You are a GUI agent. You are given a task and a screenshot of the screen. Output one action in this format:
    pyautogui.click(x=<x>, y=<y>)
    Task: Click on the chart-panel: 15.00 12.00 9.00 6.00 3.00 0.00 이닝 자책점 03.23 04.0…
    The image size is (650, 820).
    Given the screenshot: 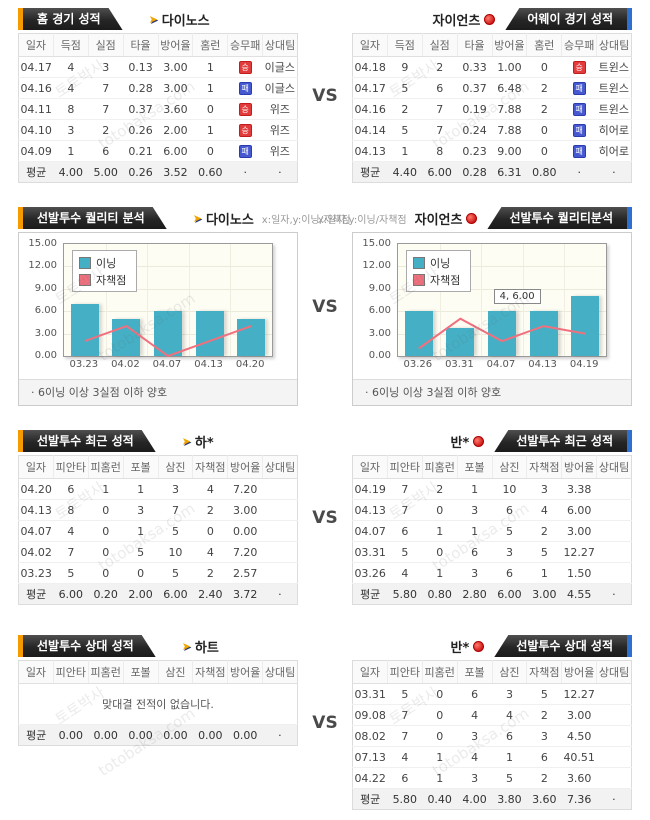 What is the action you would take?
    pyautogui.click(x=158, y=319)
    